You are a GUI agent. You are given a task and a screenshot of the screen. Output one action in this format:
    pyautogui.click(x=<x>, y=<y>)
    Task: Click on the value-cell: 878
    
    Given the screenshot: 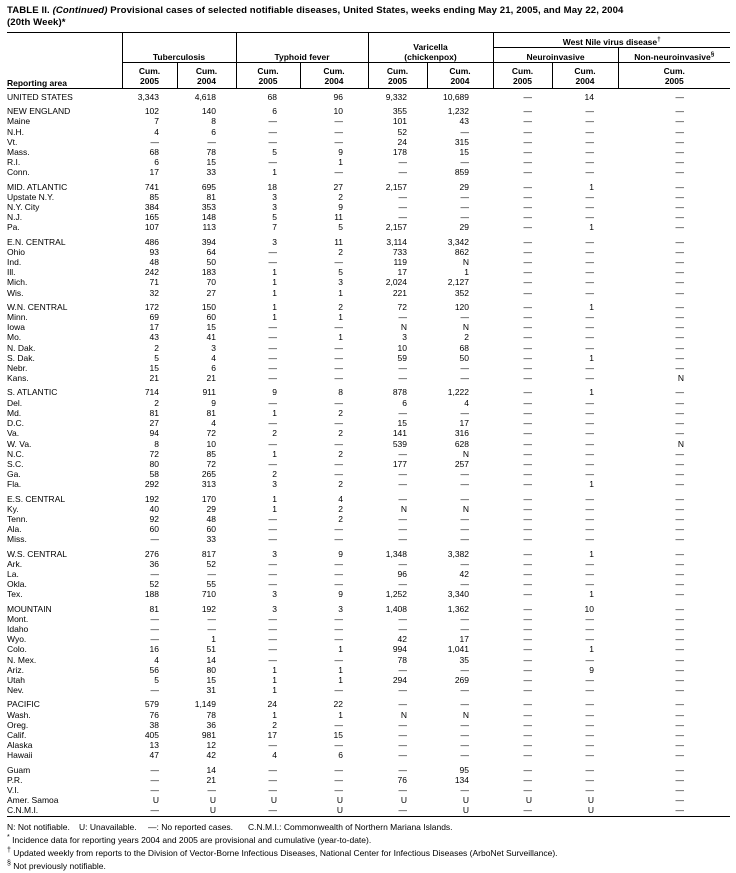 What is the action you would take?
    pyautogui.click(x=400, y=392)
    